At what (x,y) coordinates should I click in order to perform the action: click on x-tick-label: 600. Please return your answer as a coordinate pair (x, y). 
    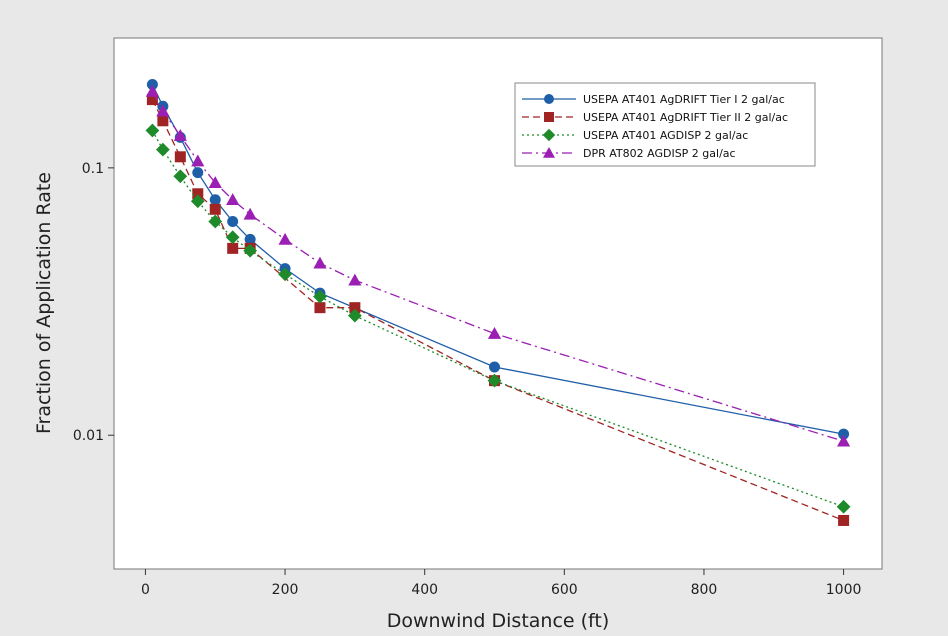
    Looking at the image, I should click on (564, 590).